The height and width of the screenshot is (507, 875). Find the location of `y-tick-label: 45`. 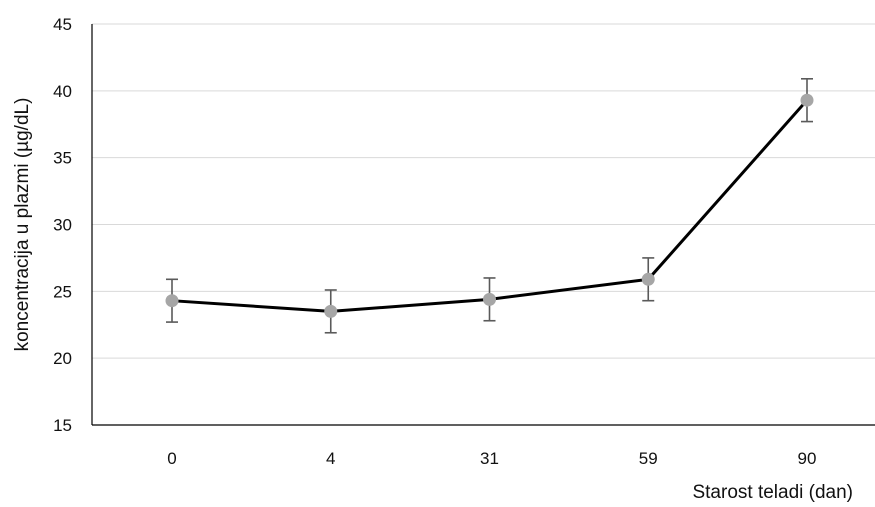

y-tick-label: 45 is located at coordinates (62, 24).